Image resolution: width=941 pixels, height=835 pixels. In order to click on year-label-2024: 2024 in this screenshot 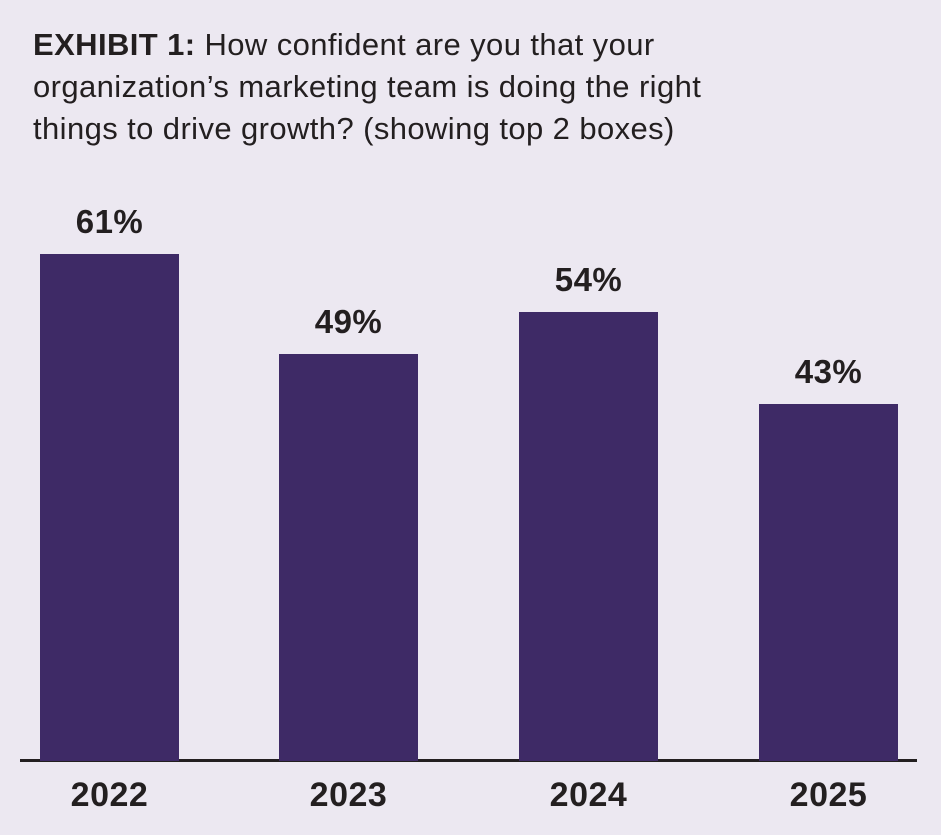, I will do `click(588, 795)`.